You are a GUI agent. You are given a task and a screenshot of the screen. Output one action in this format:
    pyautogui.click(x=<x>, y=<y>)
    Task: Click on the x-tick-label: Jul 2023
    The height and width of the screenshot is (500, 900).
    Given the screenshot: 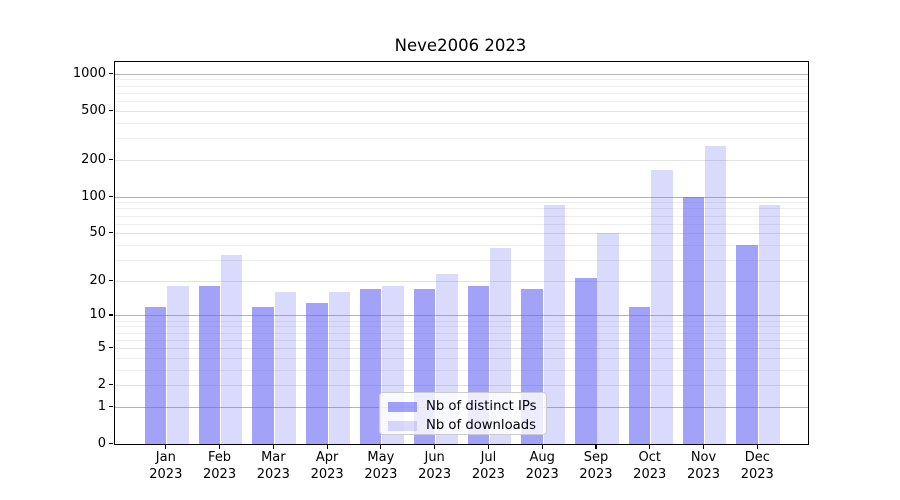 What is the action you would take?
    pyautogui.click(x=488, y=466)
    